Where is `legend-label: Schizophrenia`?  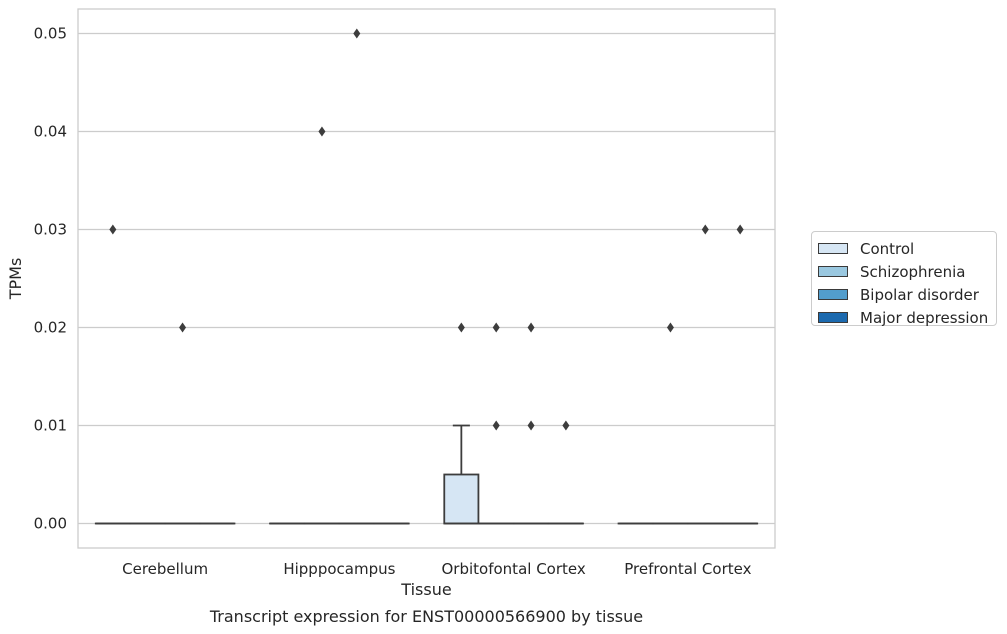 legend-label: Schizophrenia is located at coordinates (913, 271).